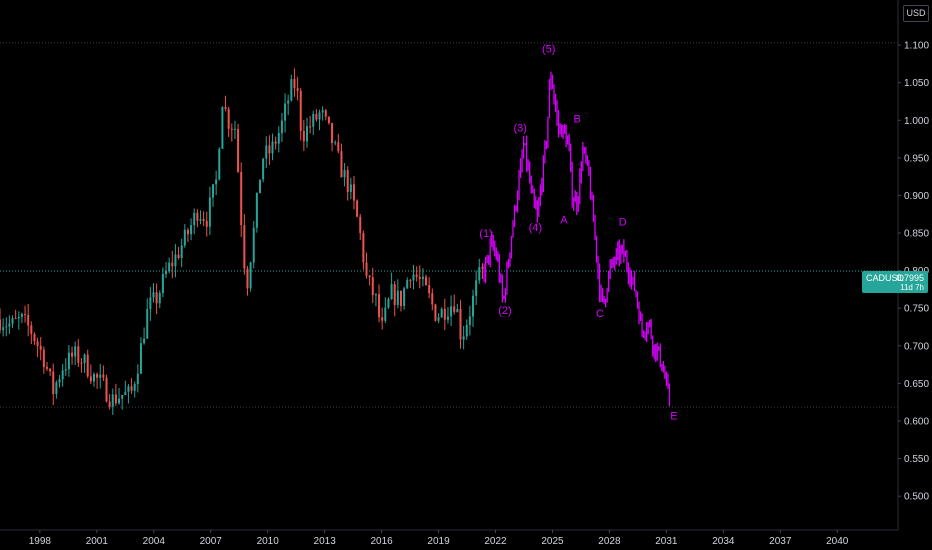 This screenshot has width=932, height=550. What do you see at coordinates (519, 129) in the screenshot?
I see `wave-label: (3)` at bounding box center [519, 129].